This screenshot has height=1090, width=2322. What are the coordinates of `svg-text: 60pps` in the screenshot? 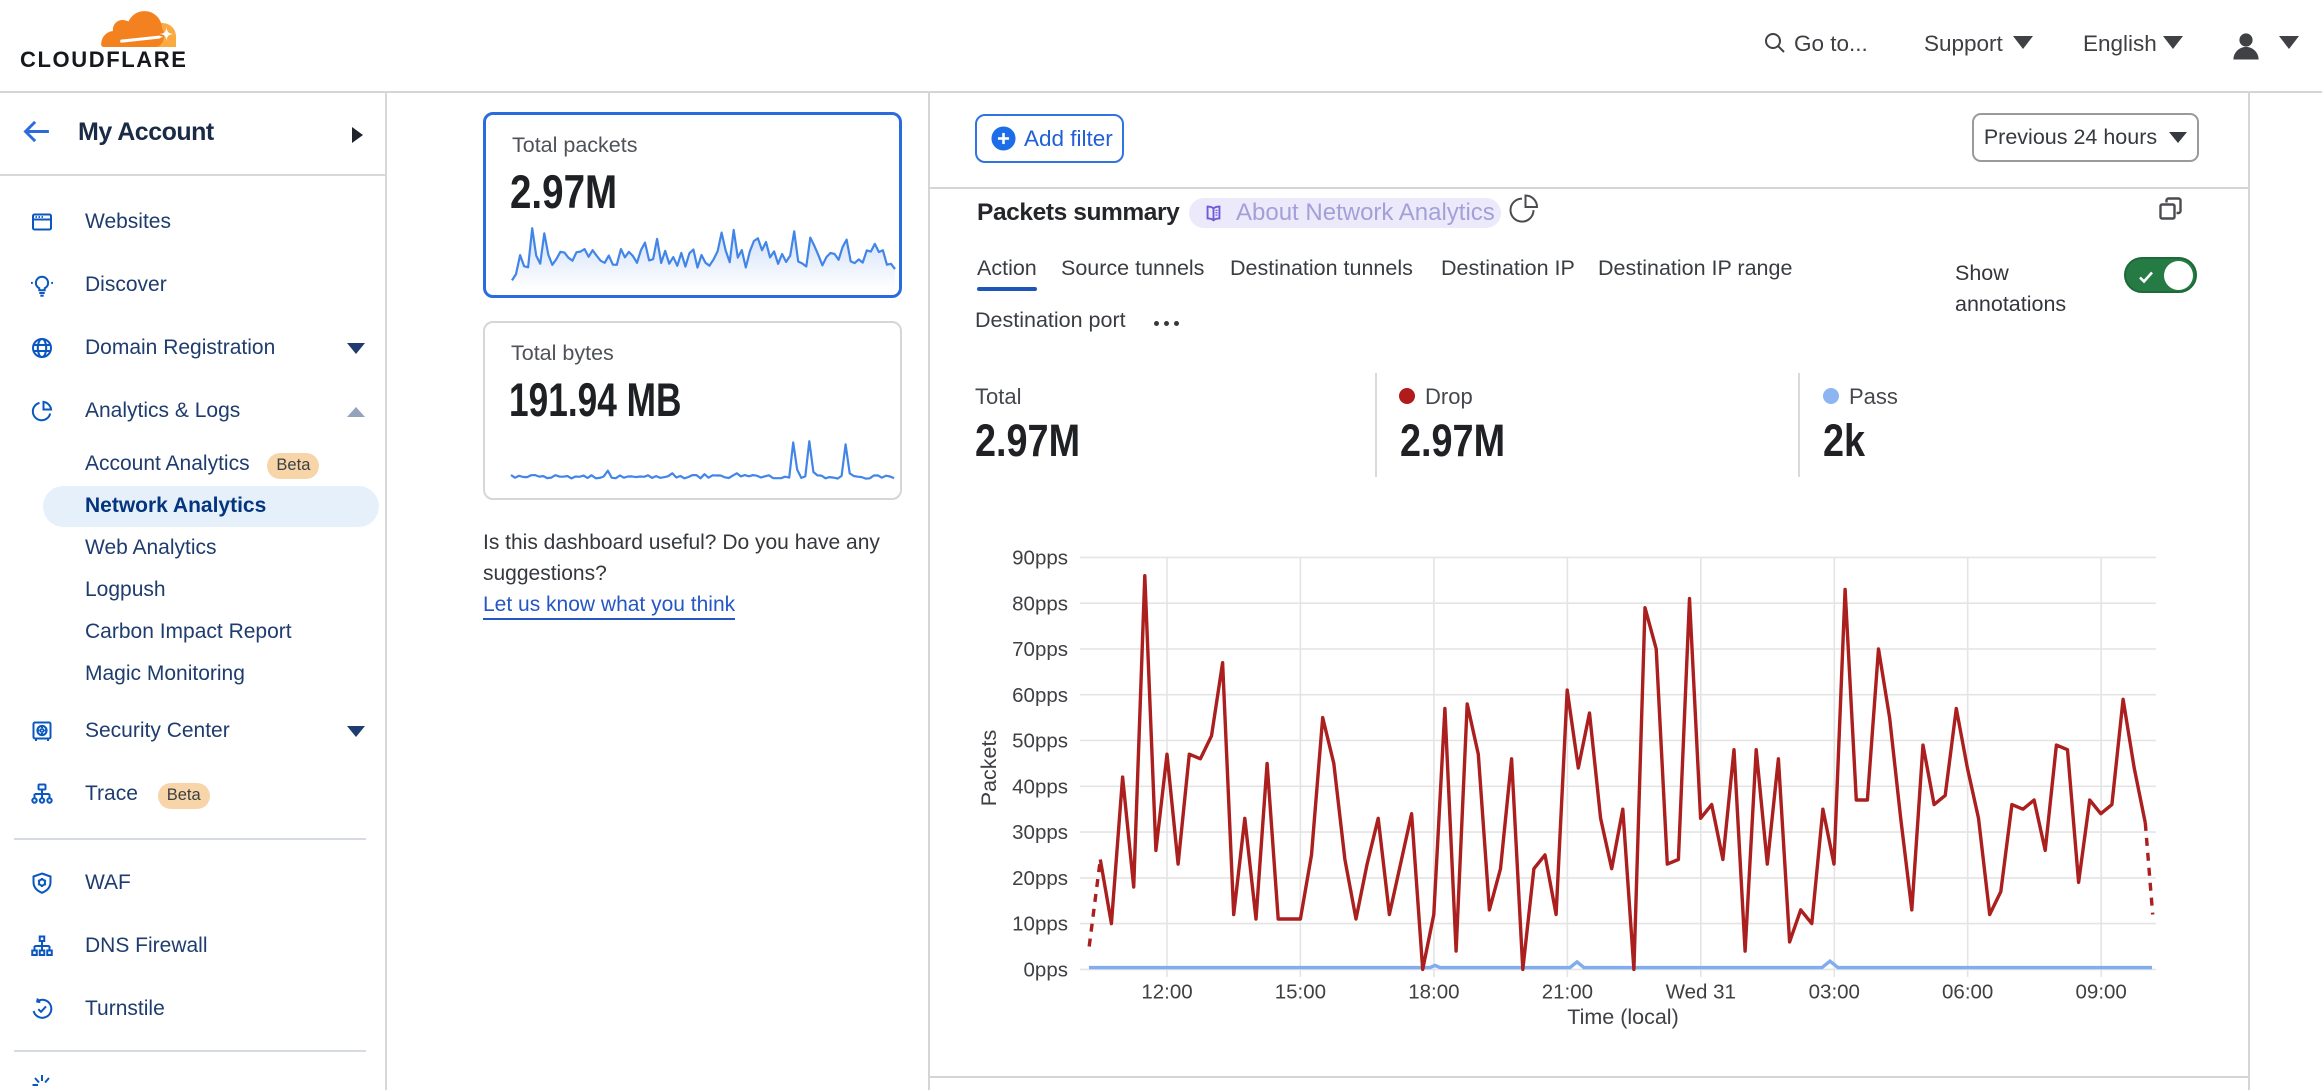 It's located at (1040, 695).